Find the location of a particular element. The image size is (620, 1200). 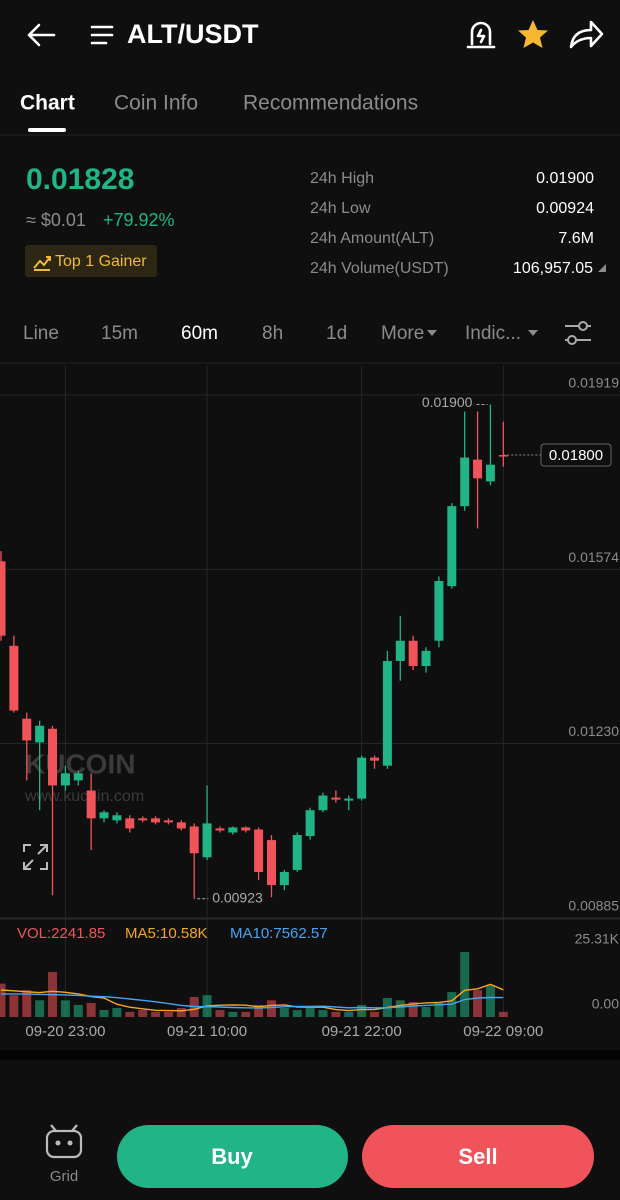

interval-option: 15m is located at coordinates (119, 333).